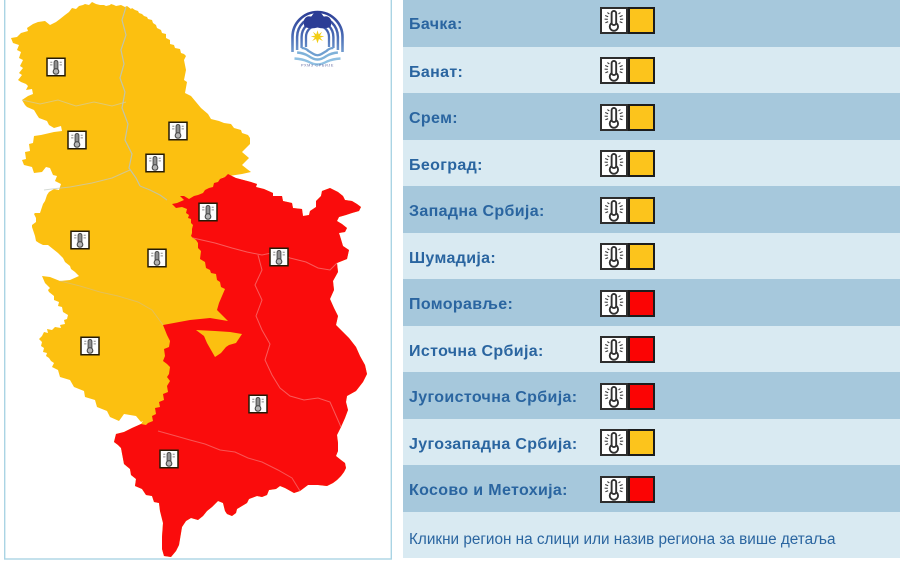 This screenshot has width=900, height=569. What do you see at coordinates (317, 66) in the screenshot?
I see `svg-text: РХМЗ СРБИЈЕ` at bounding box center [317, 66].